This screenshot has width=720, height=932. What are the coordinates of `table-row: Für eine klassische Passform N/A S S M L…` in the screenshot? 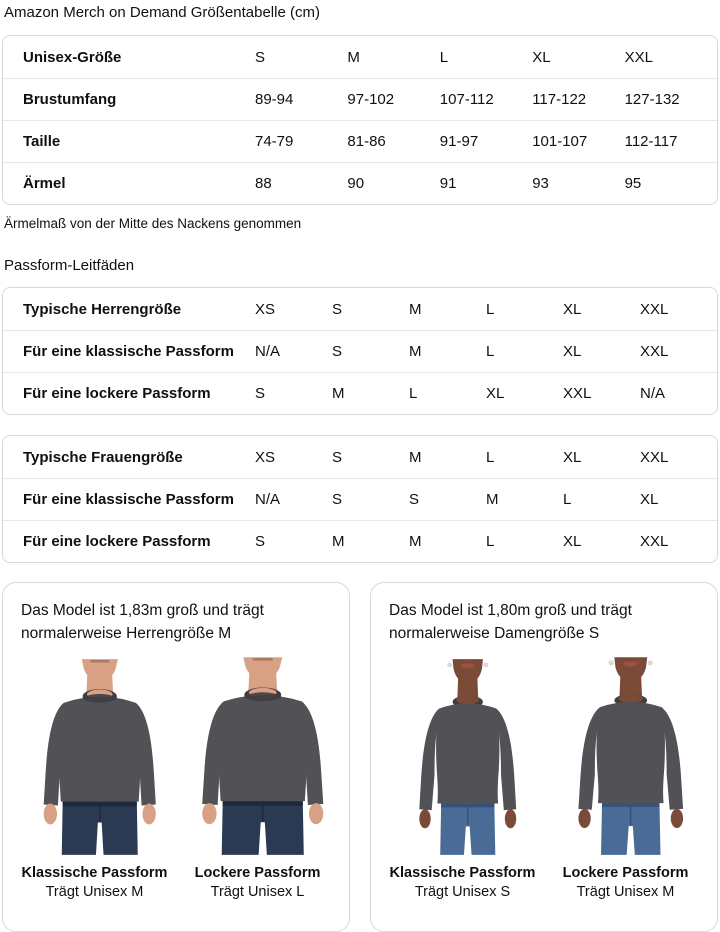 It's located at (360, 499).